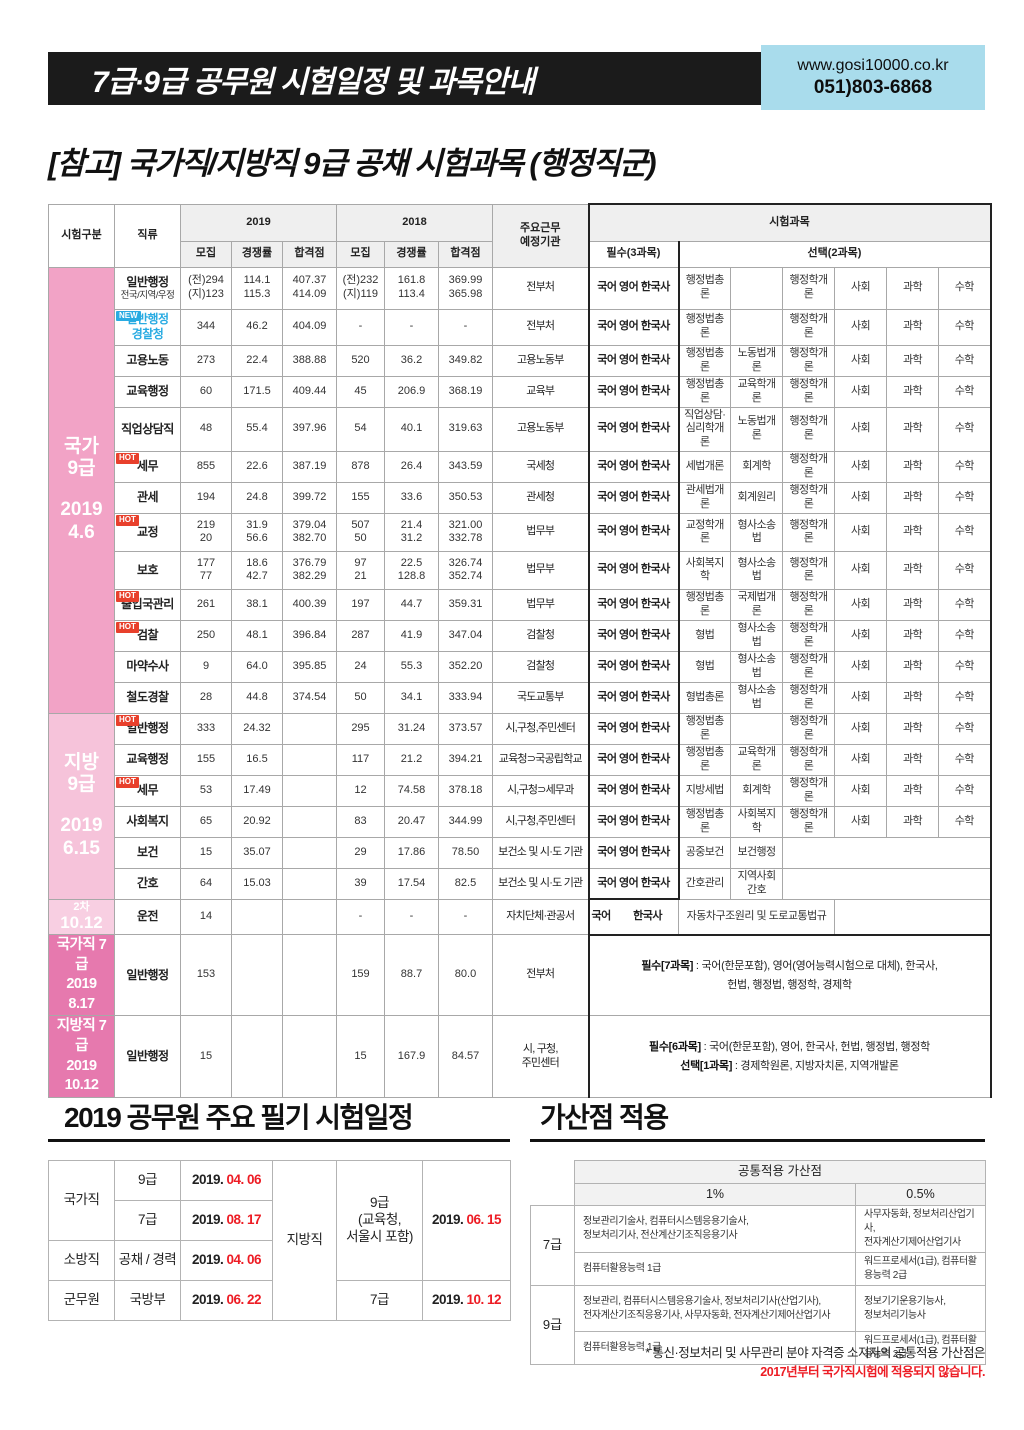 This screenshot has width=1024, height=1430. I want to click on exam-date-cell: 2019. 08. 17, so click(226, 1220).